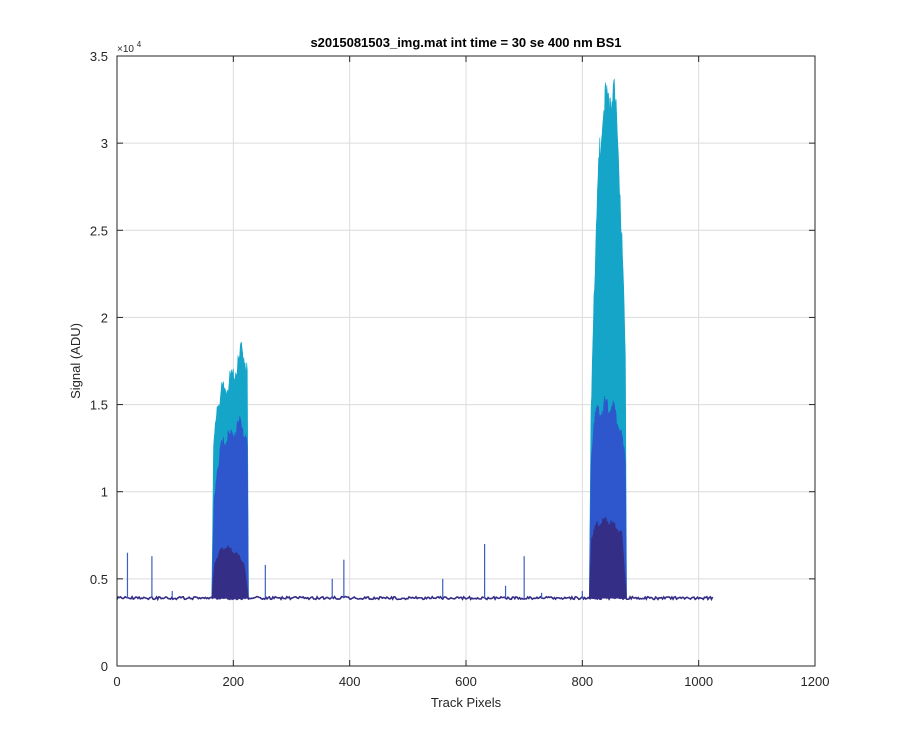 This screenshot has height=755, width=900. I want to click on x-tick-label: 0, so click(116, 681).